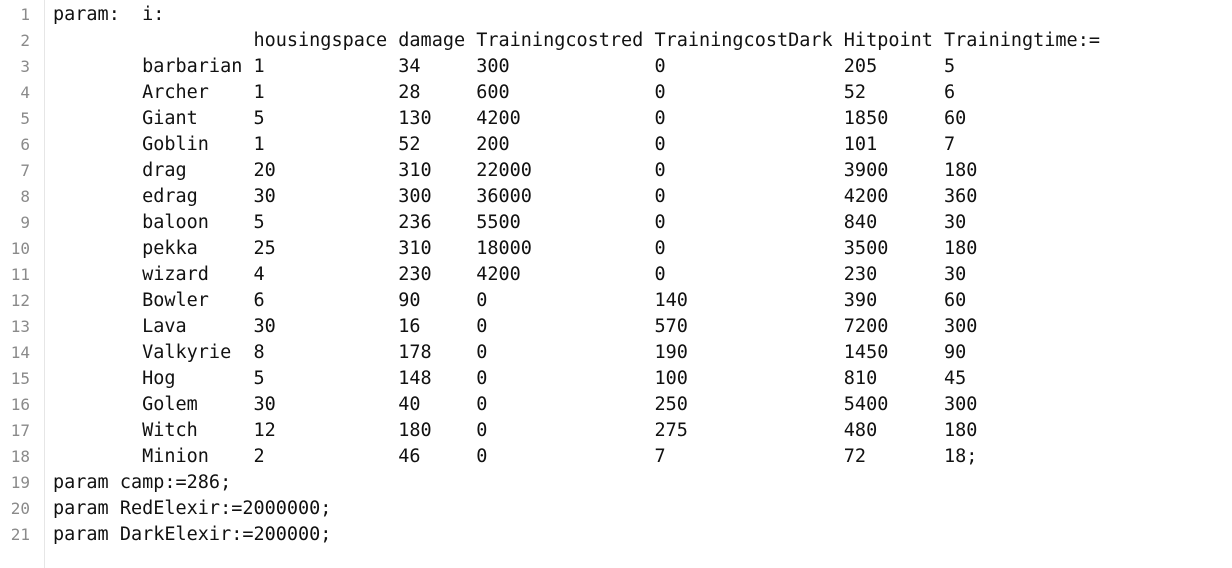 This screenshot has height=568, width=1232. What do you see at coordinates (504, 92) in the screenshot?
I see `code-text: Archer 1 28 600 0 52 6` at bounding box center [504, 92].